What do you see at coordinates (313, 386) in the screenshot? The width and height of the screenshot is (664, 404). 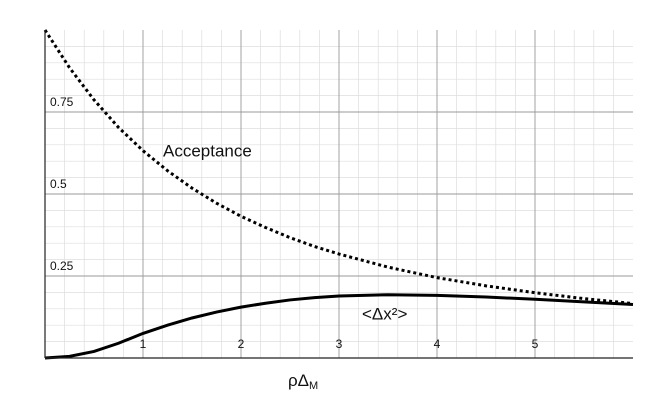 I see `x-axis-label-sub: M` at bounding box center [313, 386].